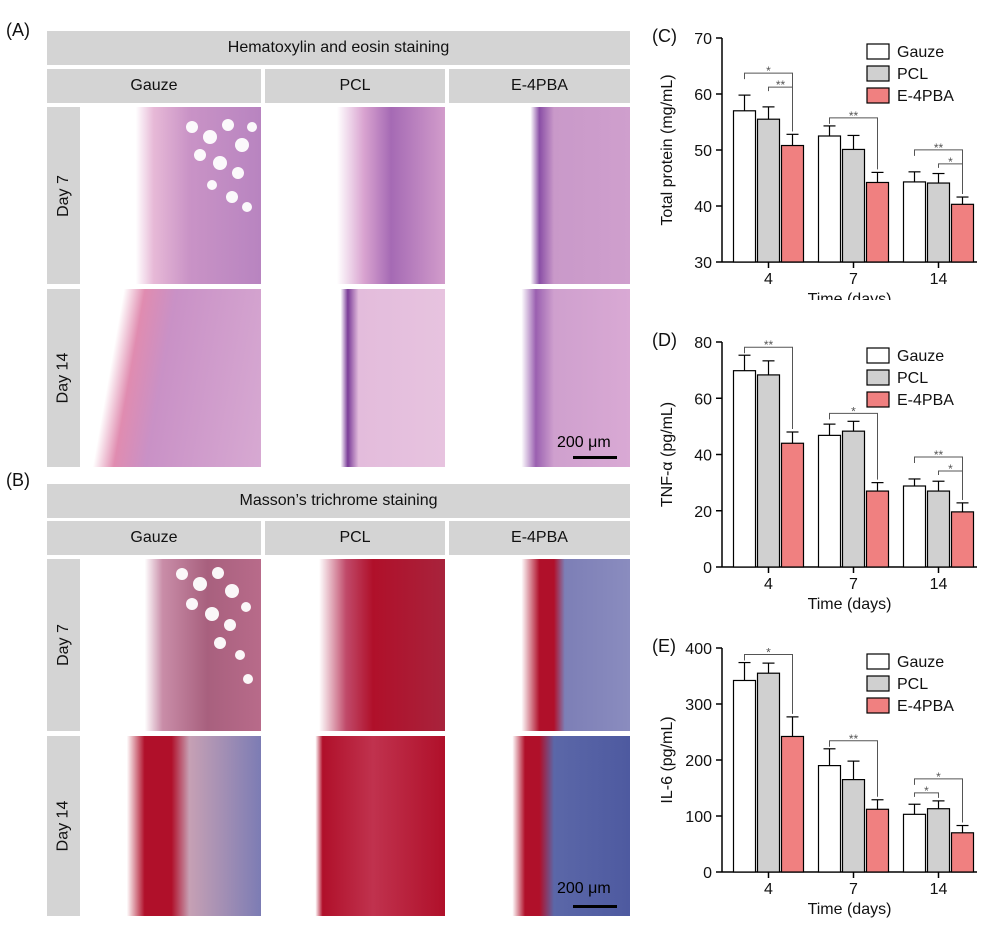  I want to click on micrograph-he-gauze-day7, so click(171, 195).